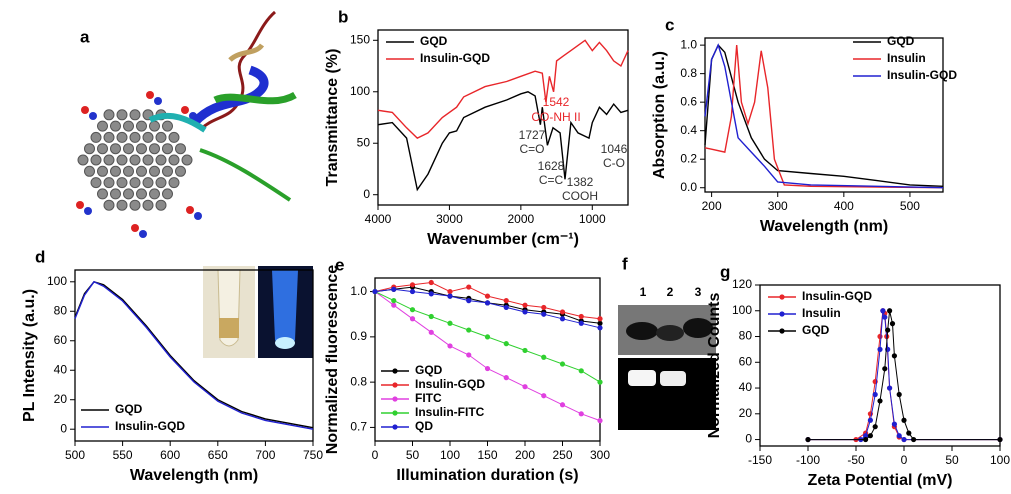  I want to click on x-tick-label: 500, so click(75, 455).